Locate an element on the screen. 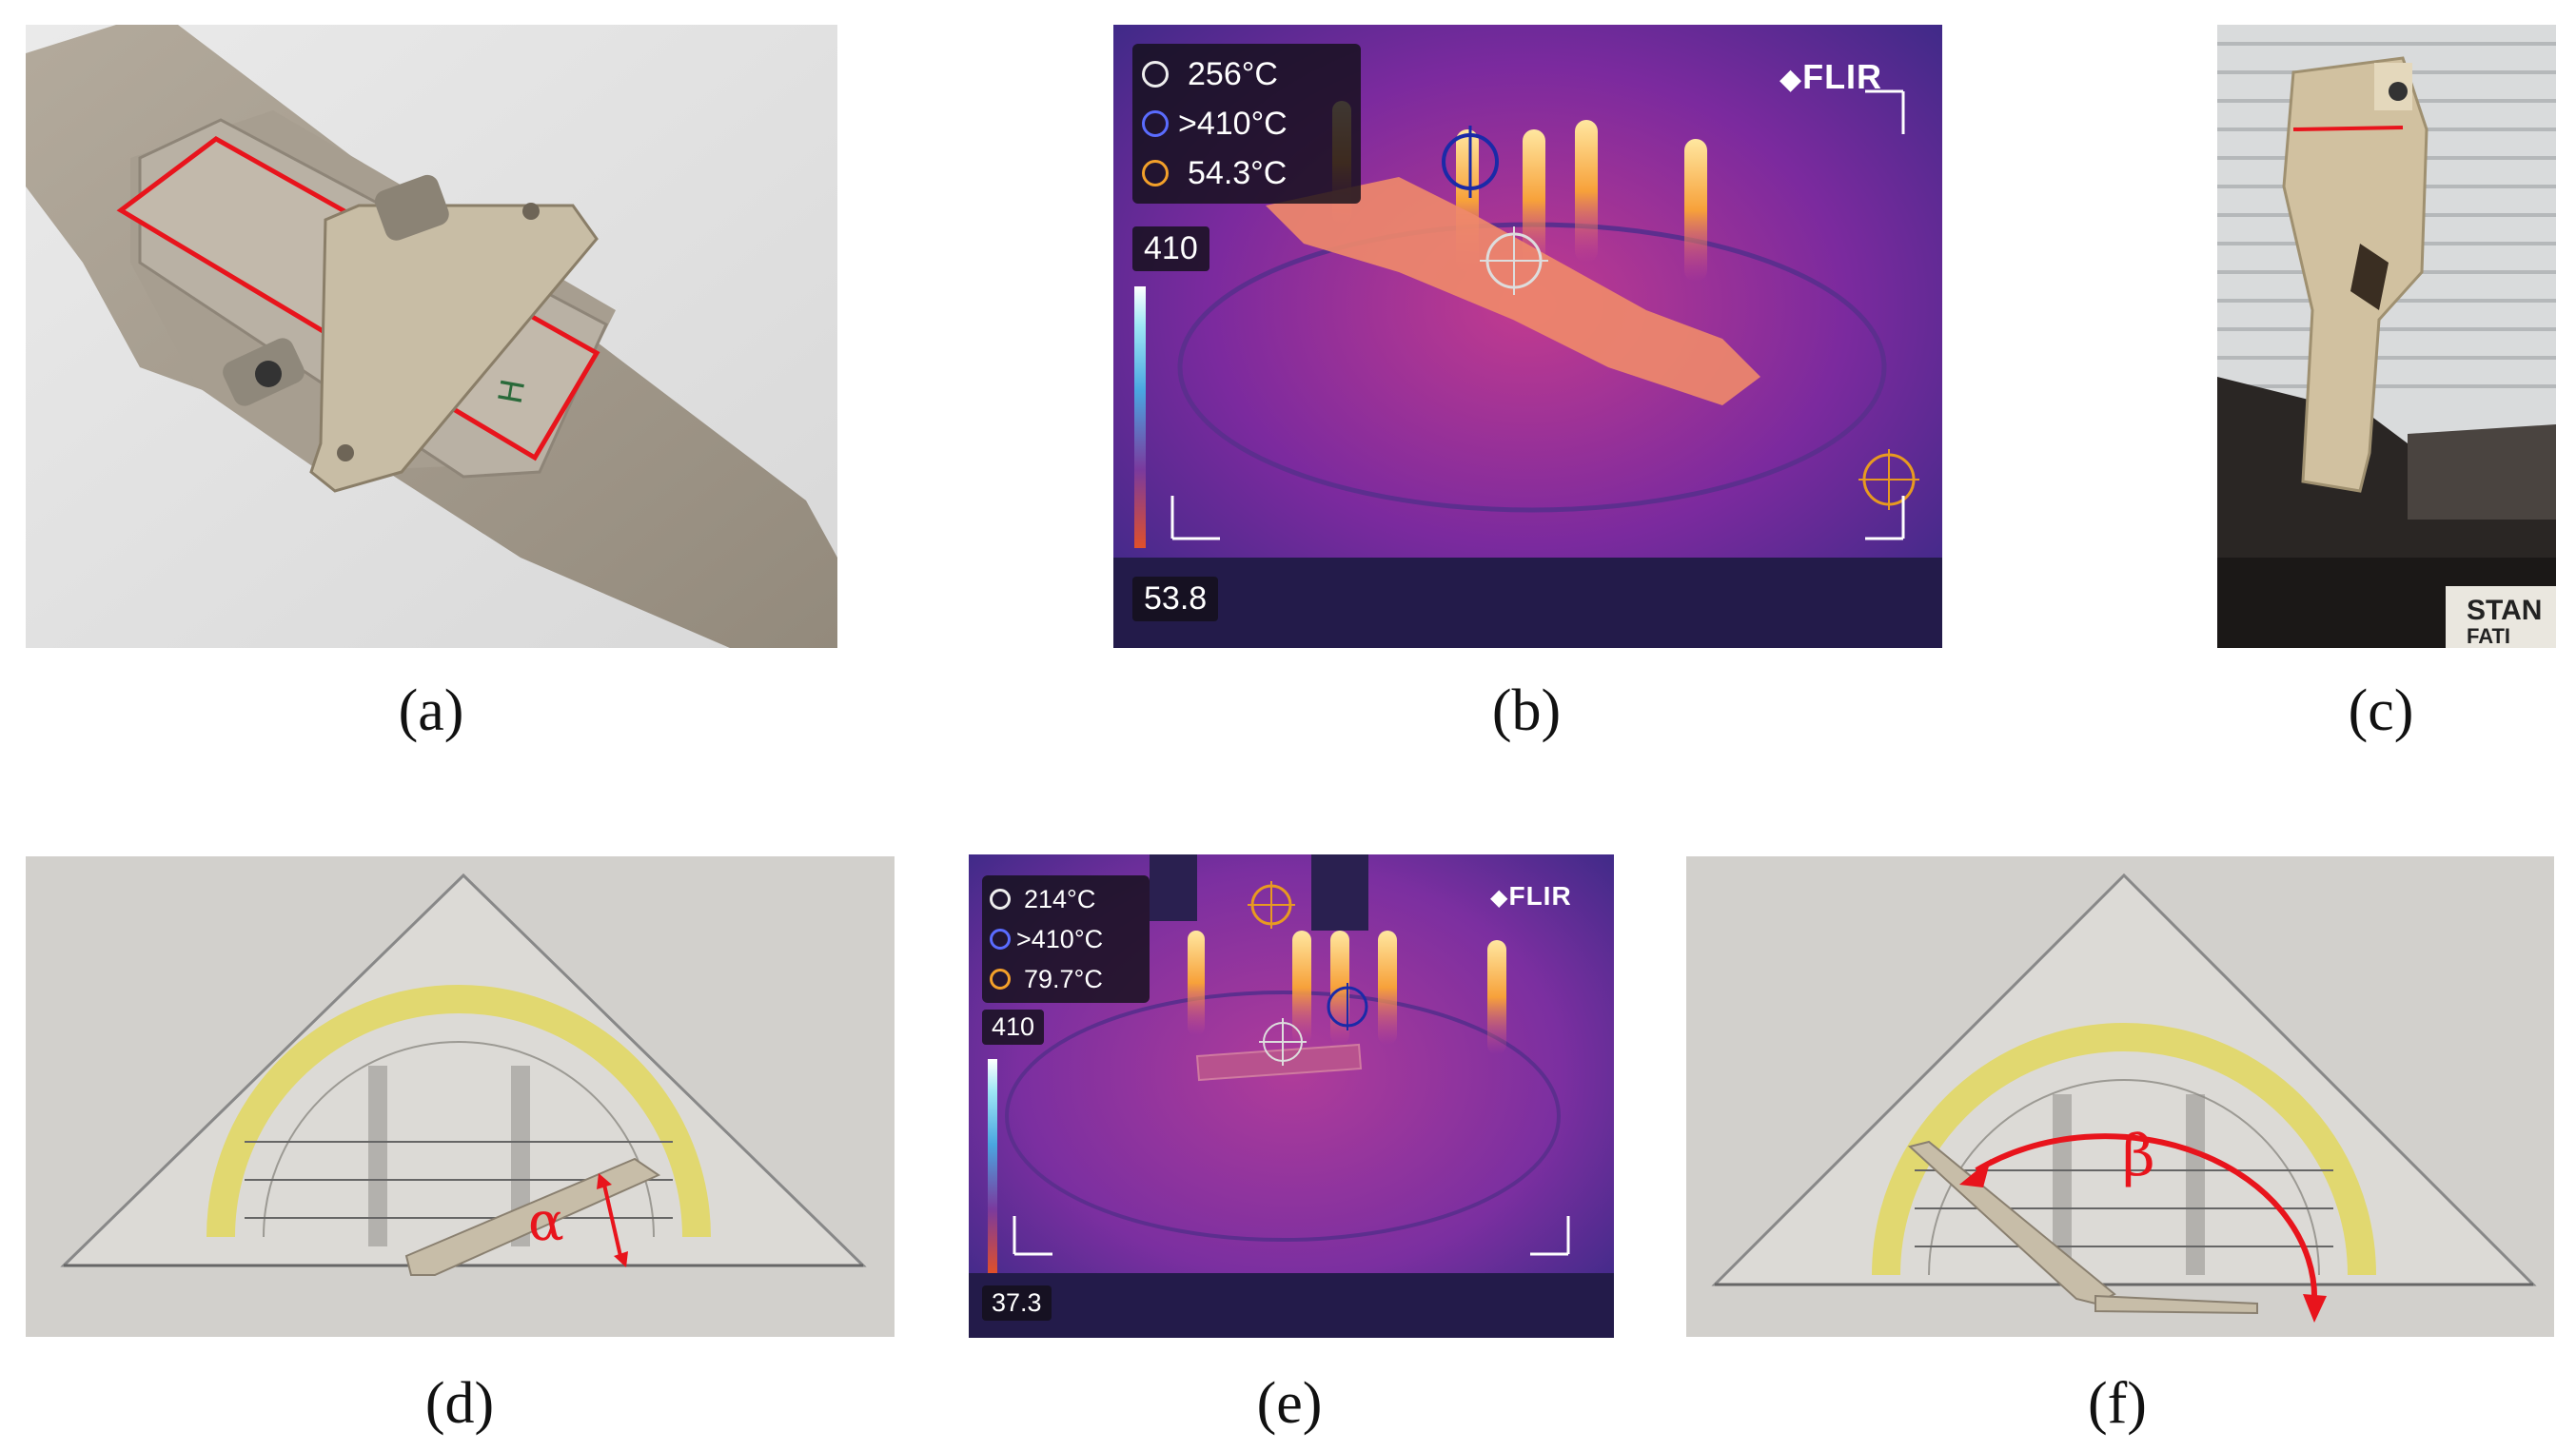  vise-label-1: STAN is located at coordinates (2504, 610).